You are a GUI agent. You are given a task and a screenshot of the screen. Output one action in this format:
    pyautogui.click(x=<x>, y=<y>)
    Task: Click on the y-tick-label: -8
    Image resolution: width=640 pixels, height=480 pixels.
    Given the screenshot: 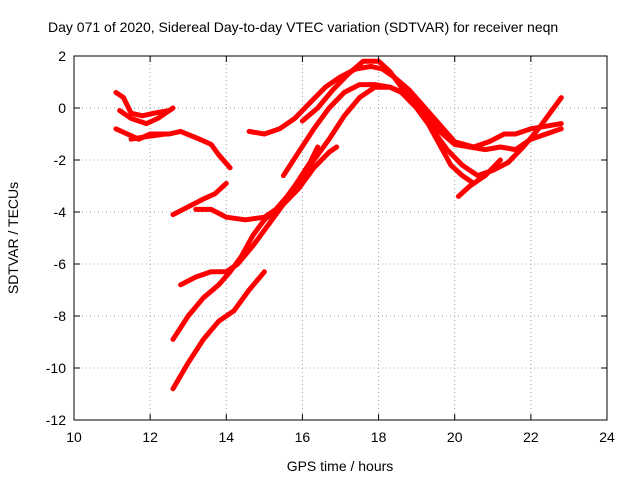 What is the action you would take?
    pyautogui.click(x=60, y=316)
    